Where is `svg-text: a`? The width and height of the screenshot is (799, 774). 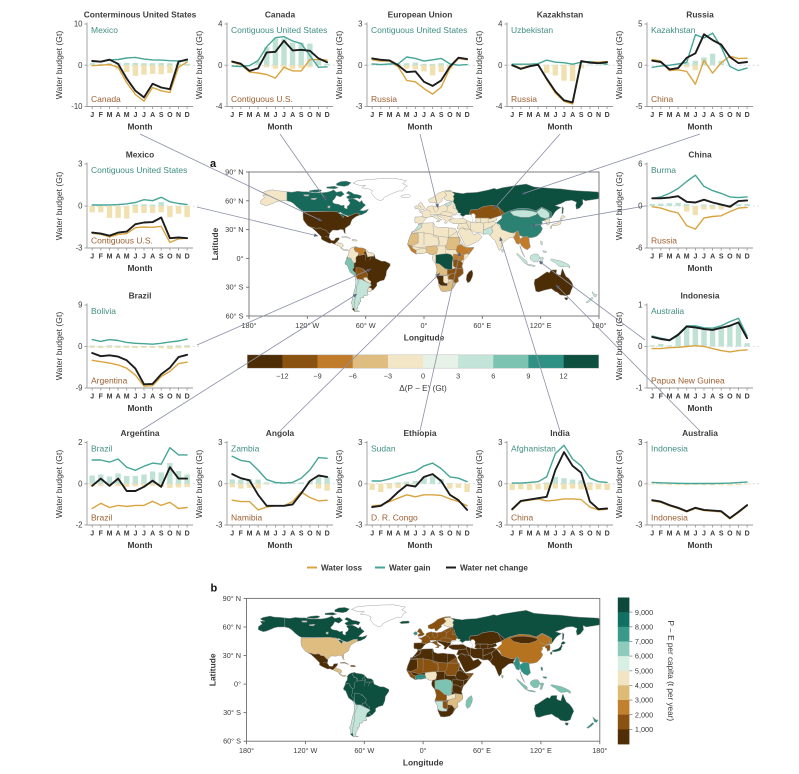 svg-text: a is located at coordinates (213, 164).